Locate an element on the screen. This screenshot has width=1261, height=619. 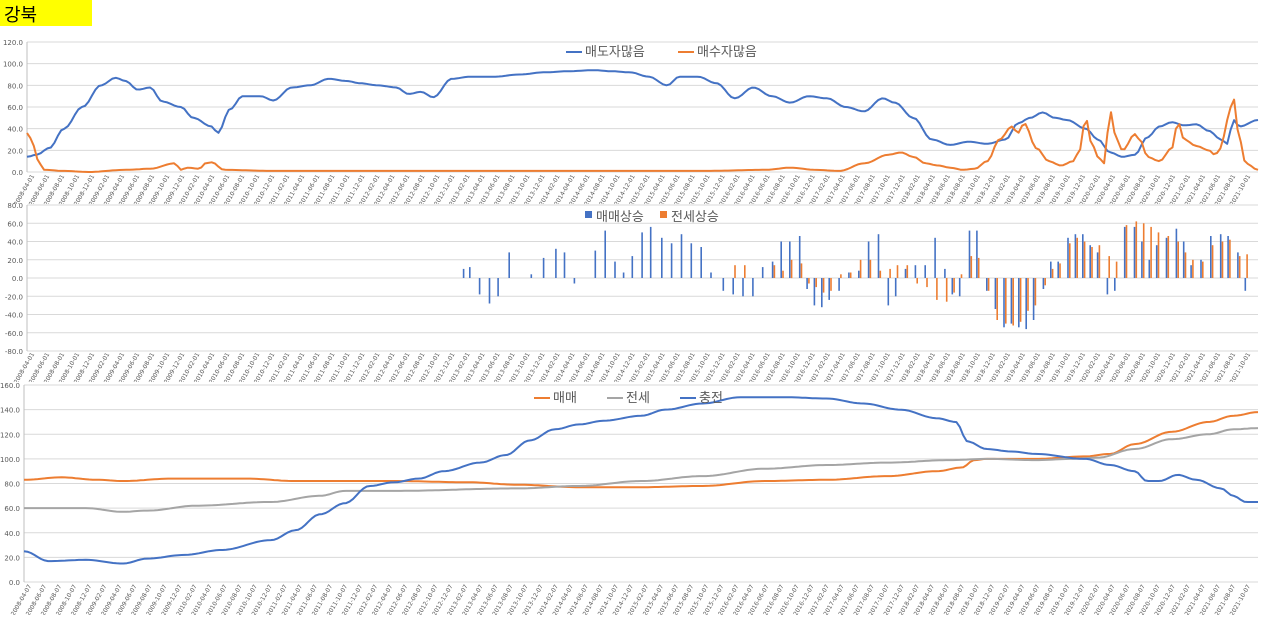
series-line-전세 is located at coordinates (641, 470).